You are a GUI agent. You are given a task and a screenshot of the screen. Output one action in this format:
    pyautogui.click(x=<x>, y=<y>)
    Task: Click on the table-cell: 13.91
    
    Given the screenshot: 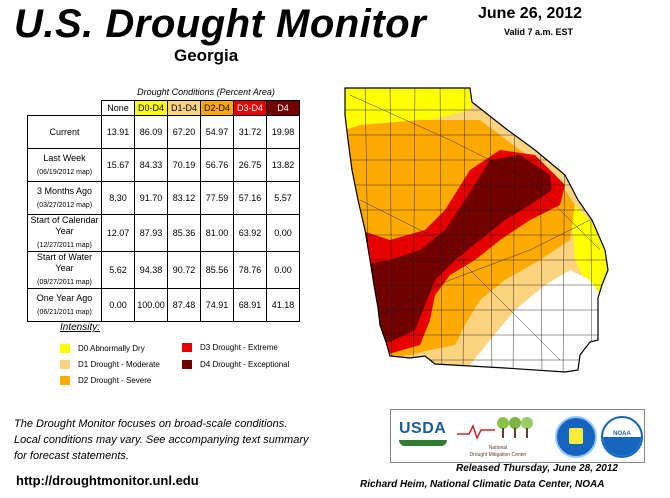 What is the action you would take?
    pyautogui.click(x=118, y=132)
    